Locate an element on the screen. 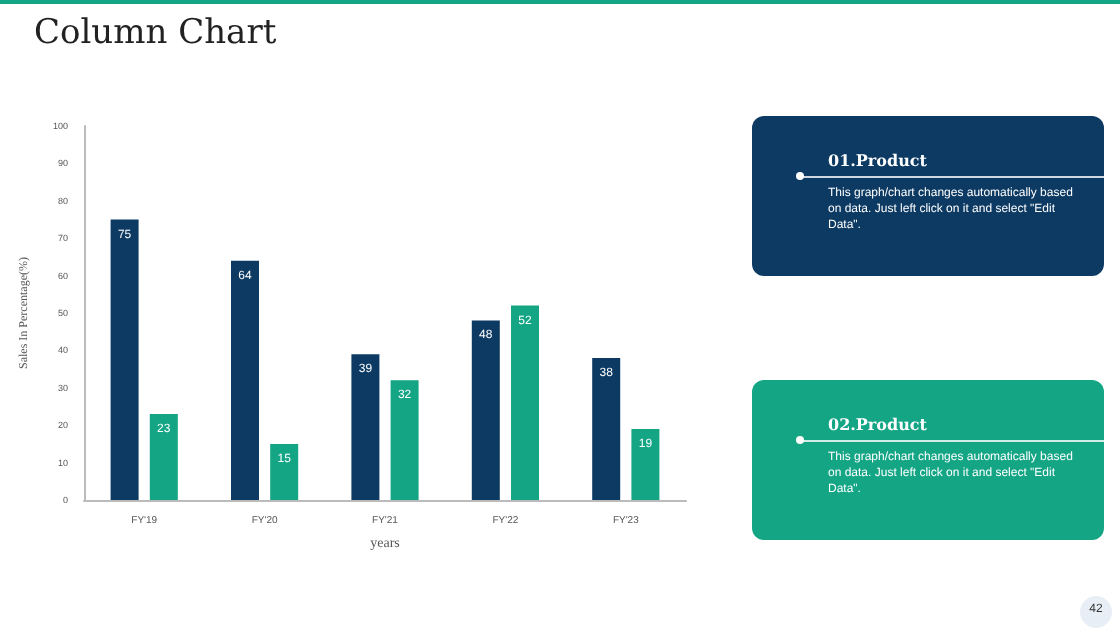  text: 01.Product is located at coordinates (877, 160).